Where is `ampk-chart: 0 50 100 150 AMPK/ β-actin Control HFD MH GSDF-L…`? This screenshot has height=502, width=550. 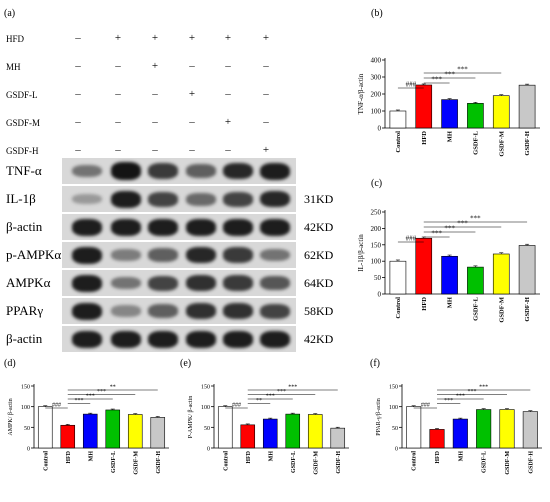
ampk-chart: 0 50 100 150 AMPK/ β-actin Control HFD MH GSDF-L… is located at coordinates (88, 429).